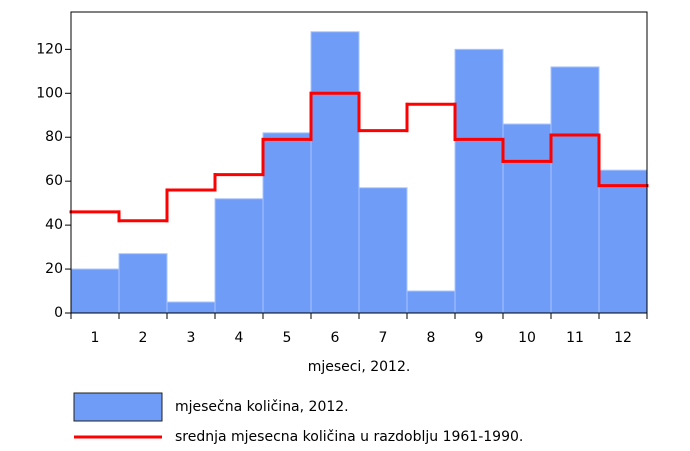 The width and height of the screenshot is (690, 451). Describe the element at coordinates (54, 181) in the screenshot. I see `y-tick-label: 60` at that location.